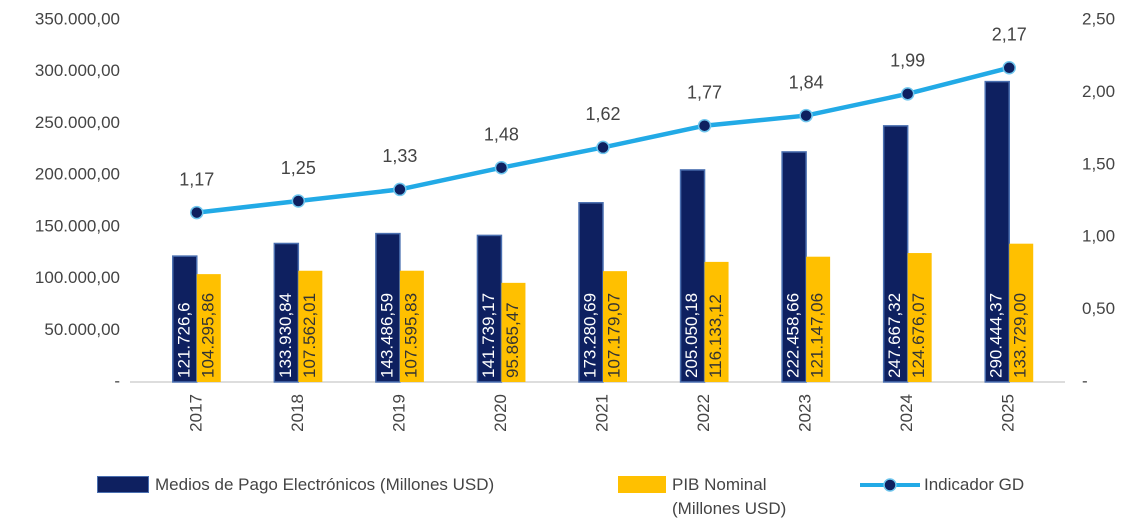 This screenshot has width=1133, height=527. I want to click on data-label: 1,62, so click(602, 114).